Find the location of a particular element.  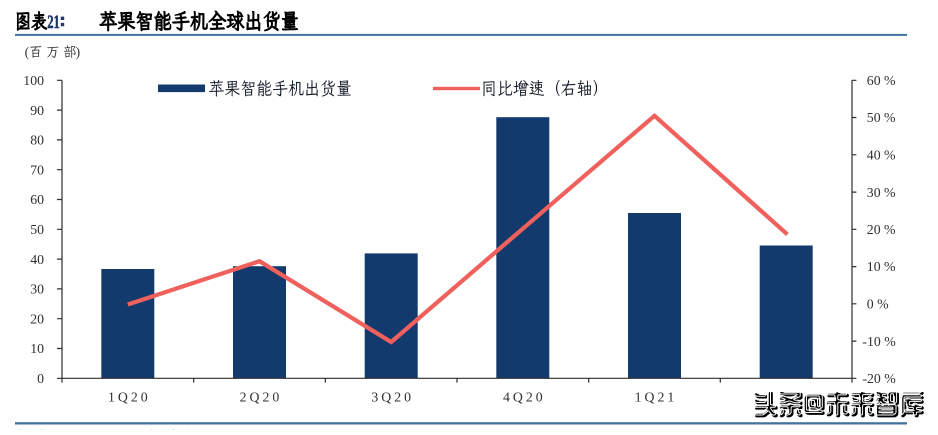

svg-text: 30 % is located at coordinates (881, 192).